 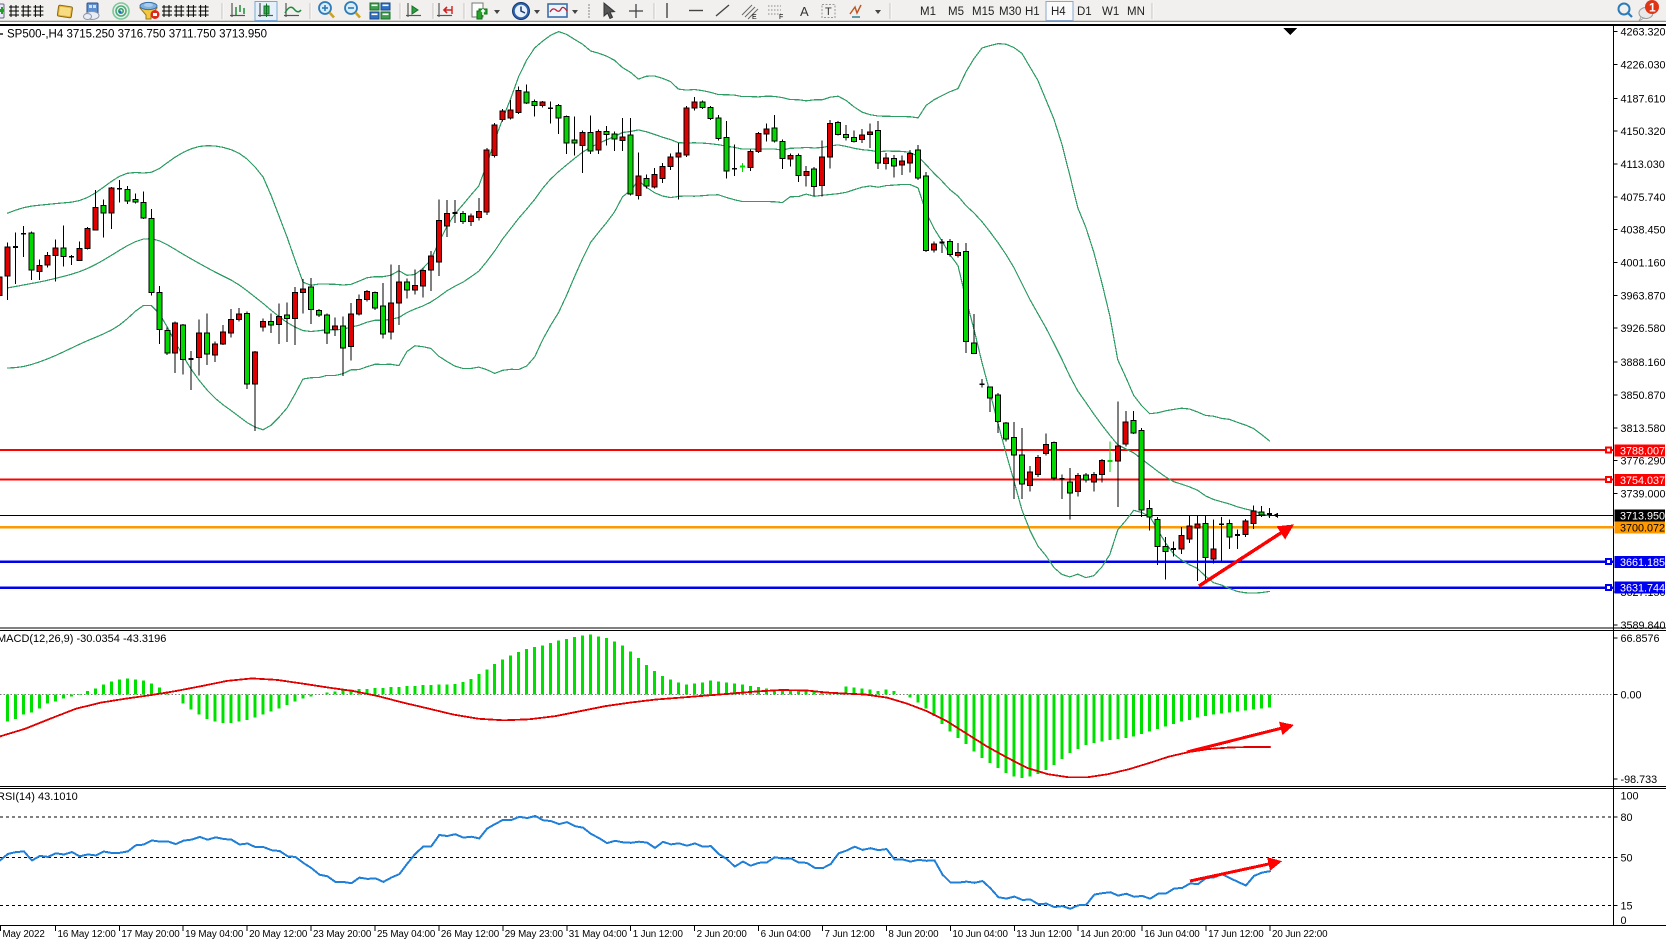 I want to click on svg-text: 0.00, so click(x=1631, y=696).